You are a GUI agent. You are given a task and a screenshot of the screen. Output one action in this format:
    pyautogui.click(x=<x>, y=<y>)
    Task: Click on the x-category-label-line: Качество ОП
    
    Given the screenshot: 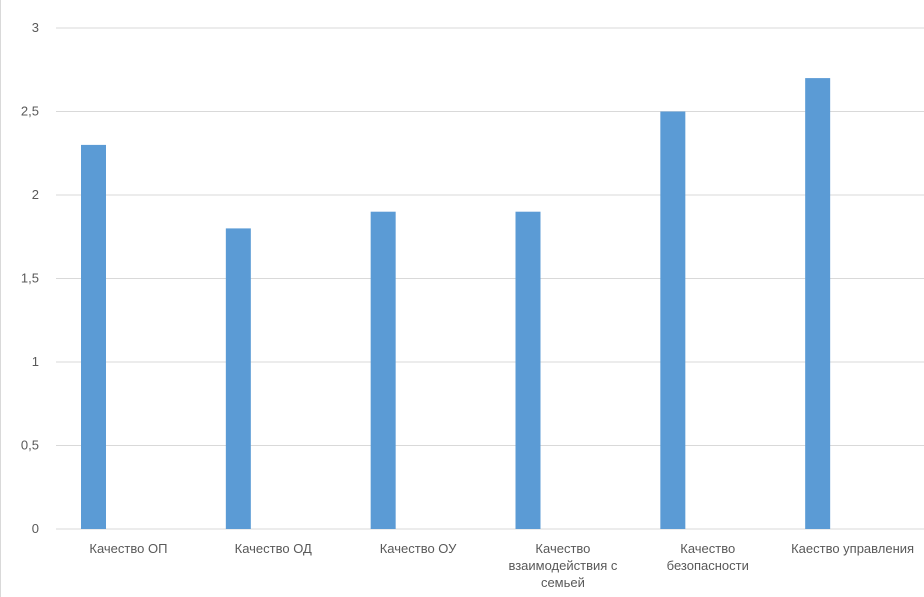 What is the action you would take?
    pyautogui.click(x=128, y=548)
    